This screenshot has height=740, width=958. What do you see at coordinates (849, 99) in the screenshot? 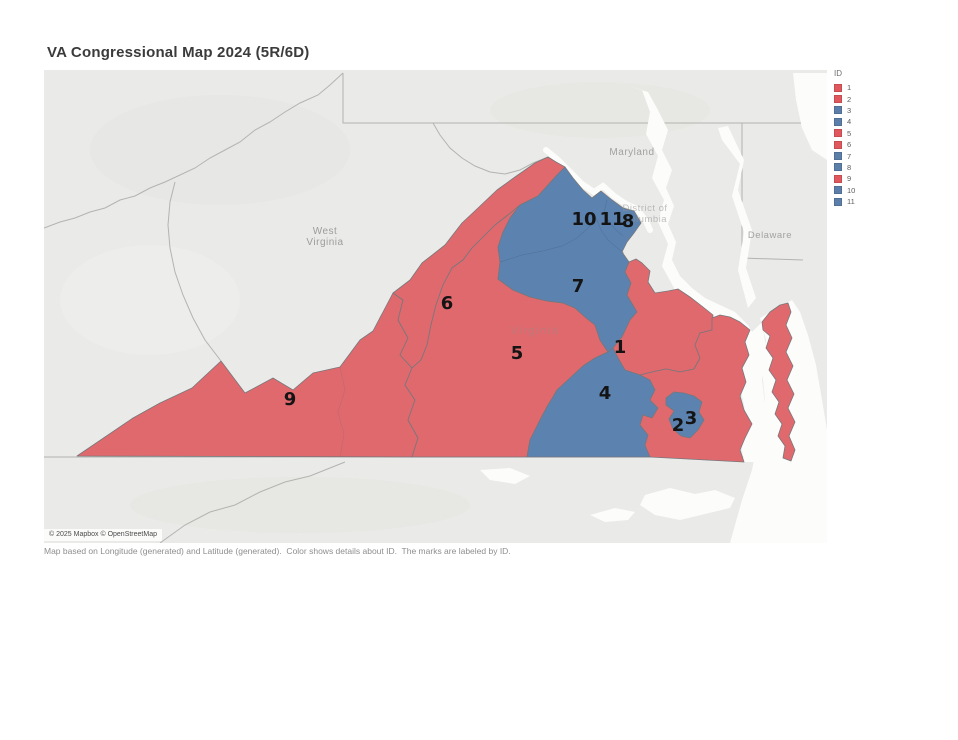
I see `legend-label-2: 2` at bounding box center [849, 99].